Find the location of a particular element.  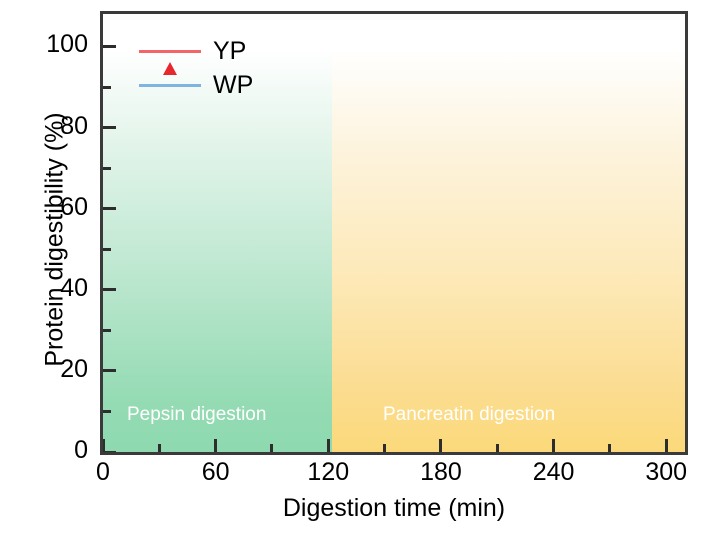

band-label-pancreatin: Pancreatin digestion is located at coordinates (469, 414).